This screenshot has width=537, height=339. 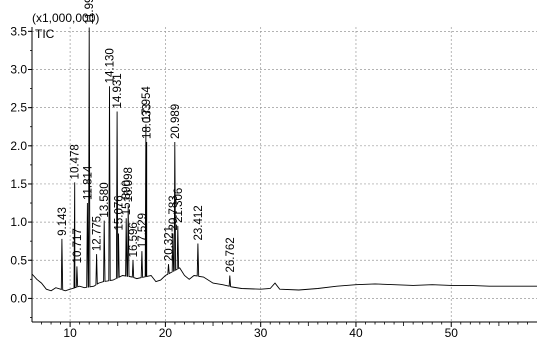 What do you see at coordinates (105, 199) in the screenshot?
I see `peak-label: 13.580` at bounding box center [105, 199].